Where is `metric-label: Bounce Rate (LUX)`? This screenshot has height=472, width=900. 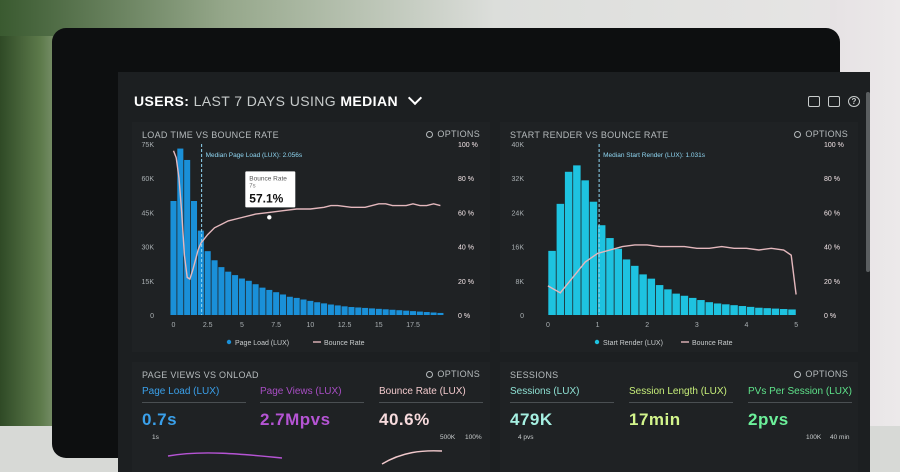 metric-label: Bounce Rate (LUX) is located at coordinates (422, 391).